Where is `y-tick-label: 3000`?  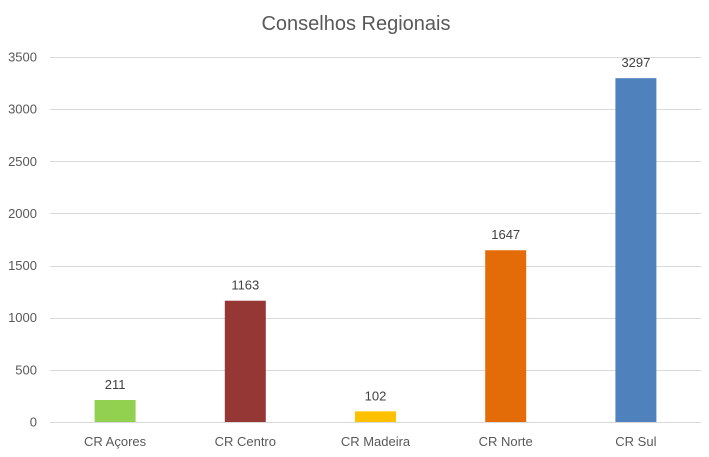 y-tick-label: 3000 is located at coordinates (22, 109).